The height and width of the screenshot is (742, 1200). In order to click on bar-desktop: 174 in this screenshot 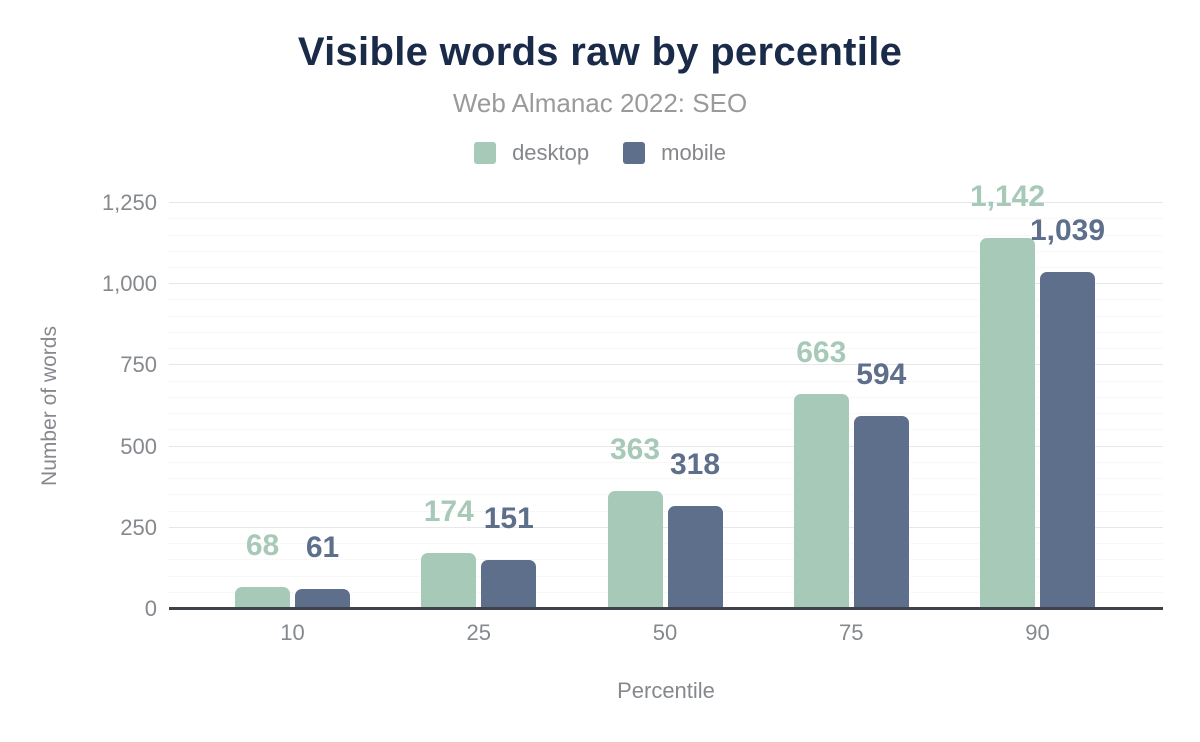, I will do `click(449, 552)`.